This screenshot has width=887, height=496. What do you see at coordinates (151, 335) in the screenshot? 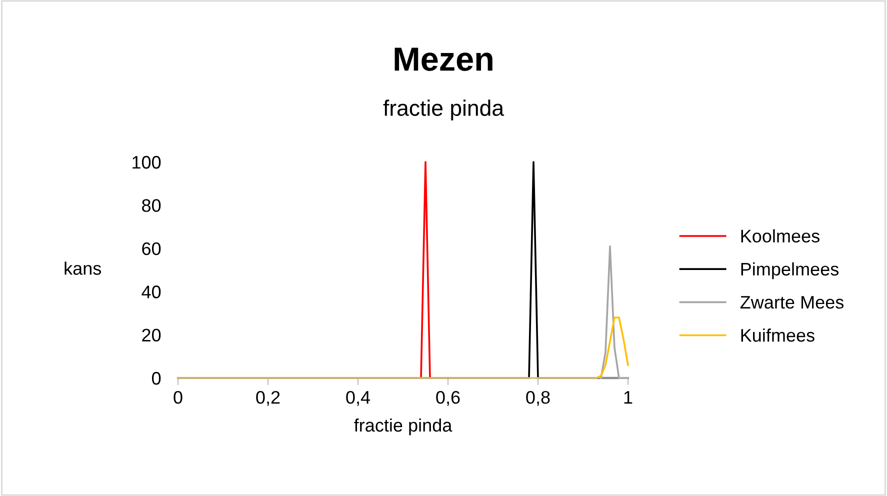
I see `y-tick-label: 20` at bounding box center [151, 335].